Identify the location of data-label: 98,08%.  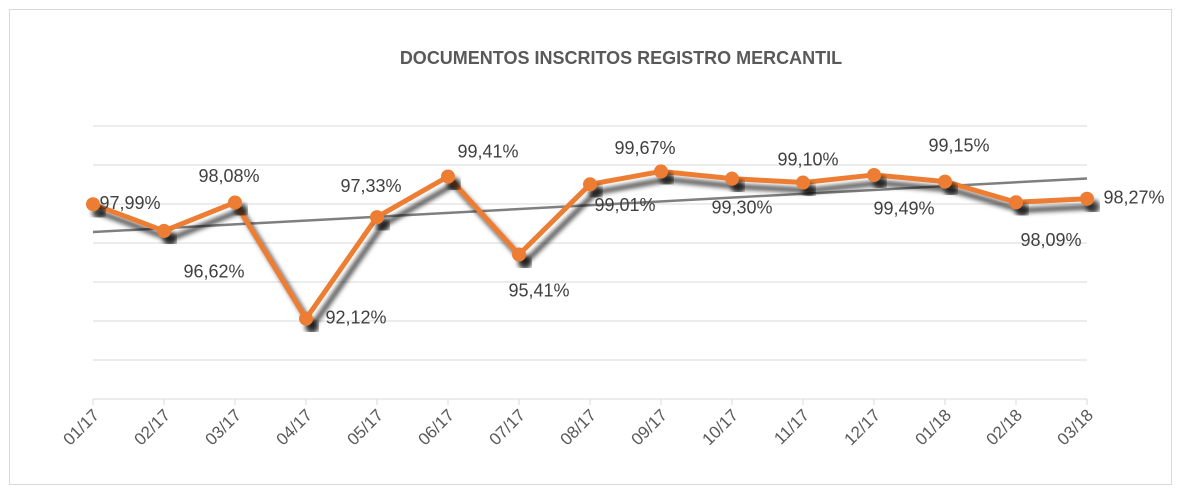
(228, 176).